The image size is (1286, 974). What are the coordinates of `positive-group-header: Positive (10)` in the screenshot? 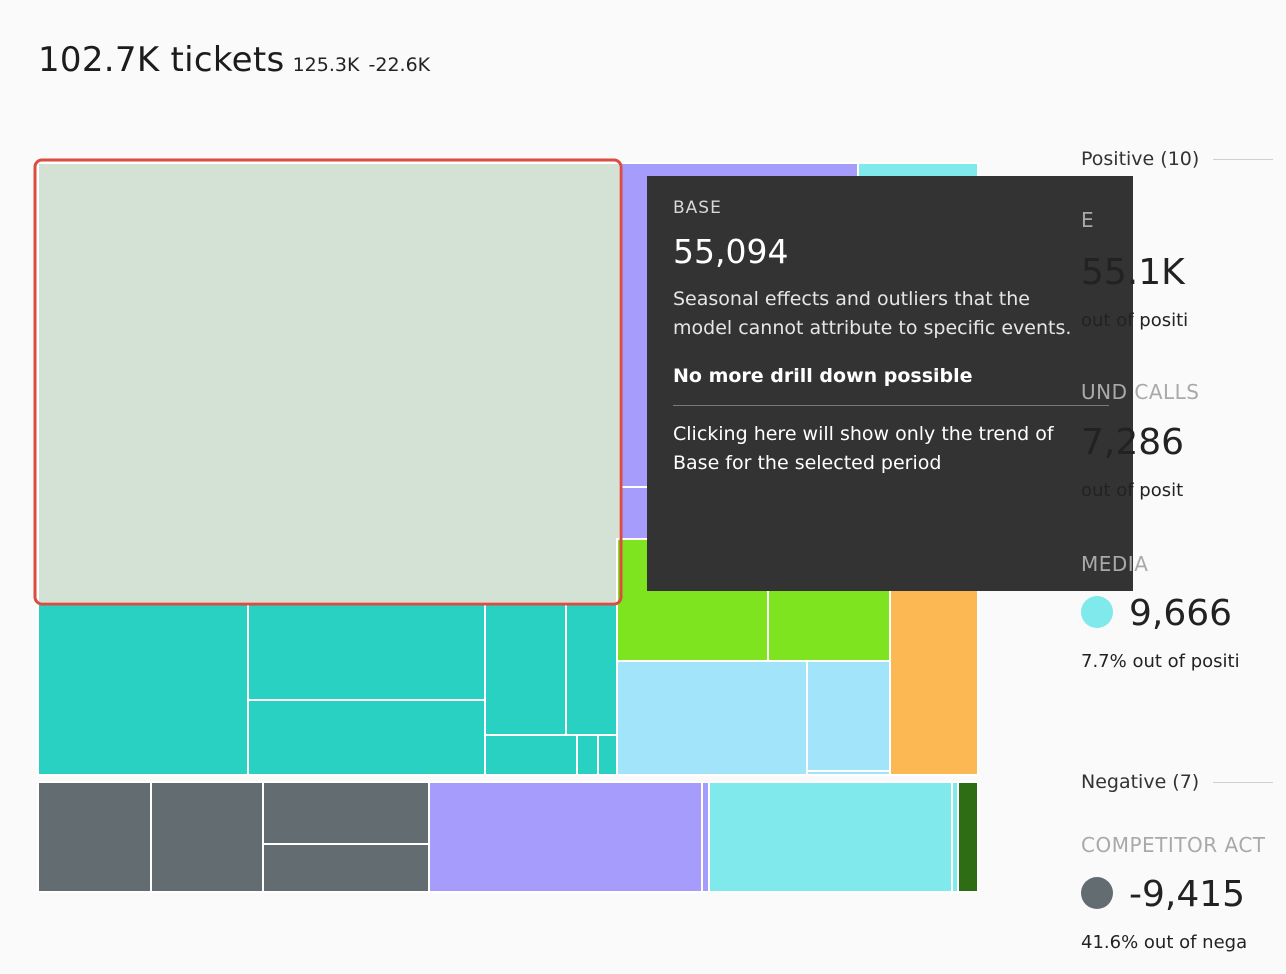 It's located at (1177, 159).